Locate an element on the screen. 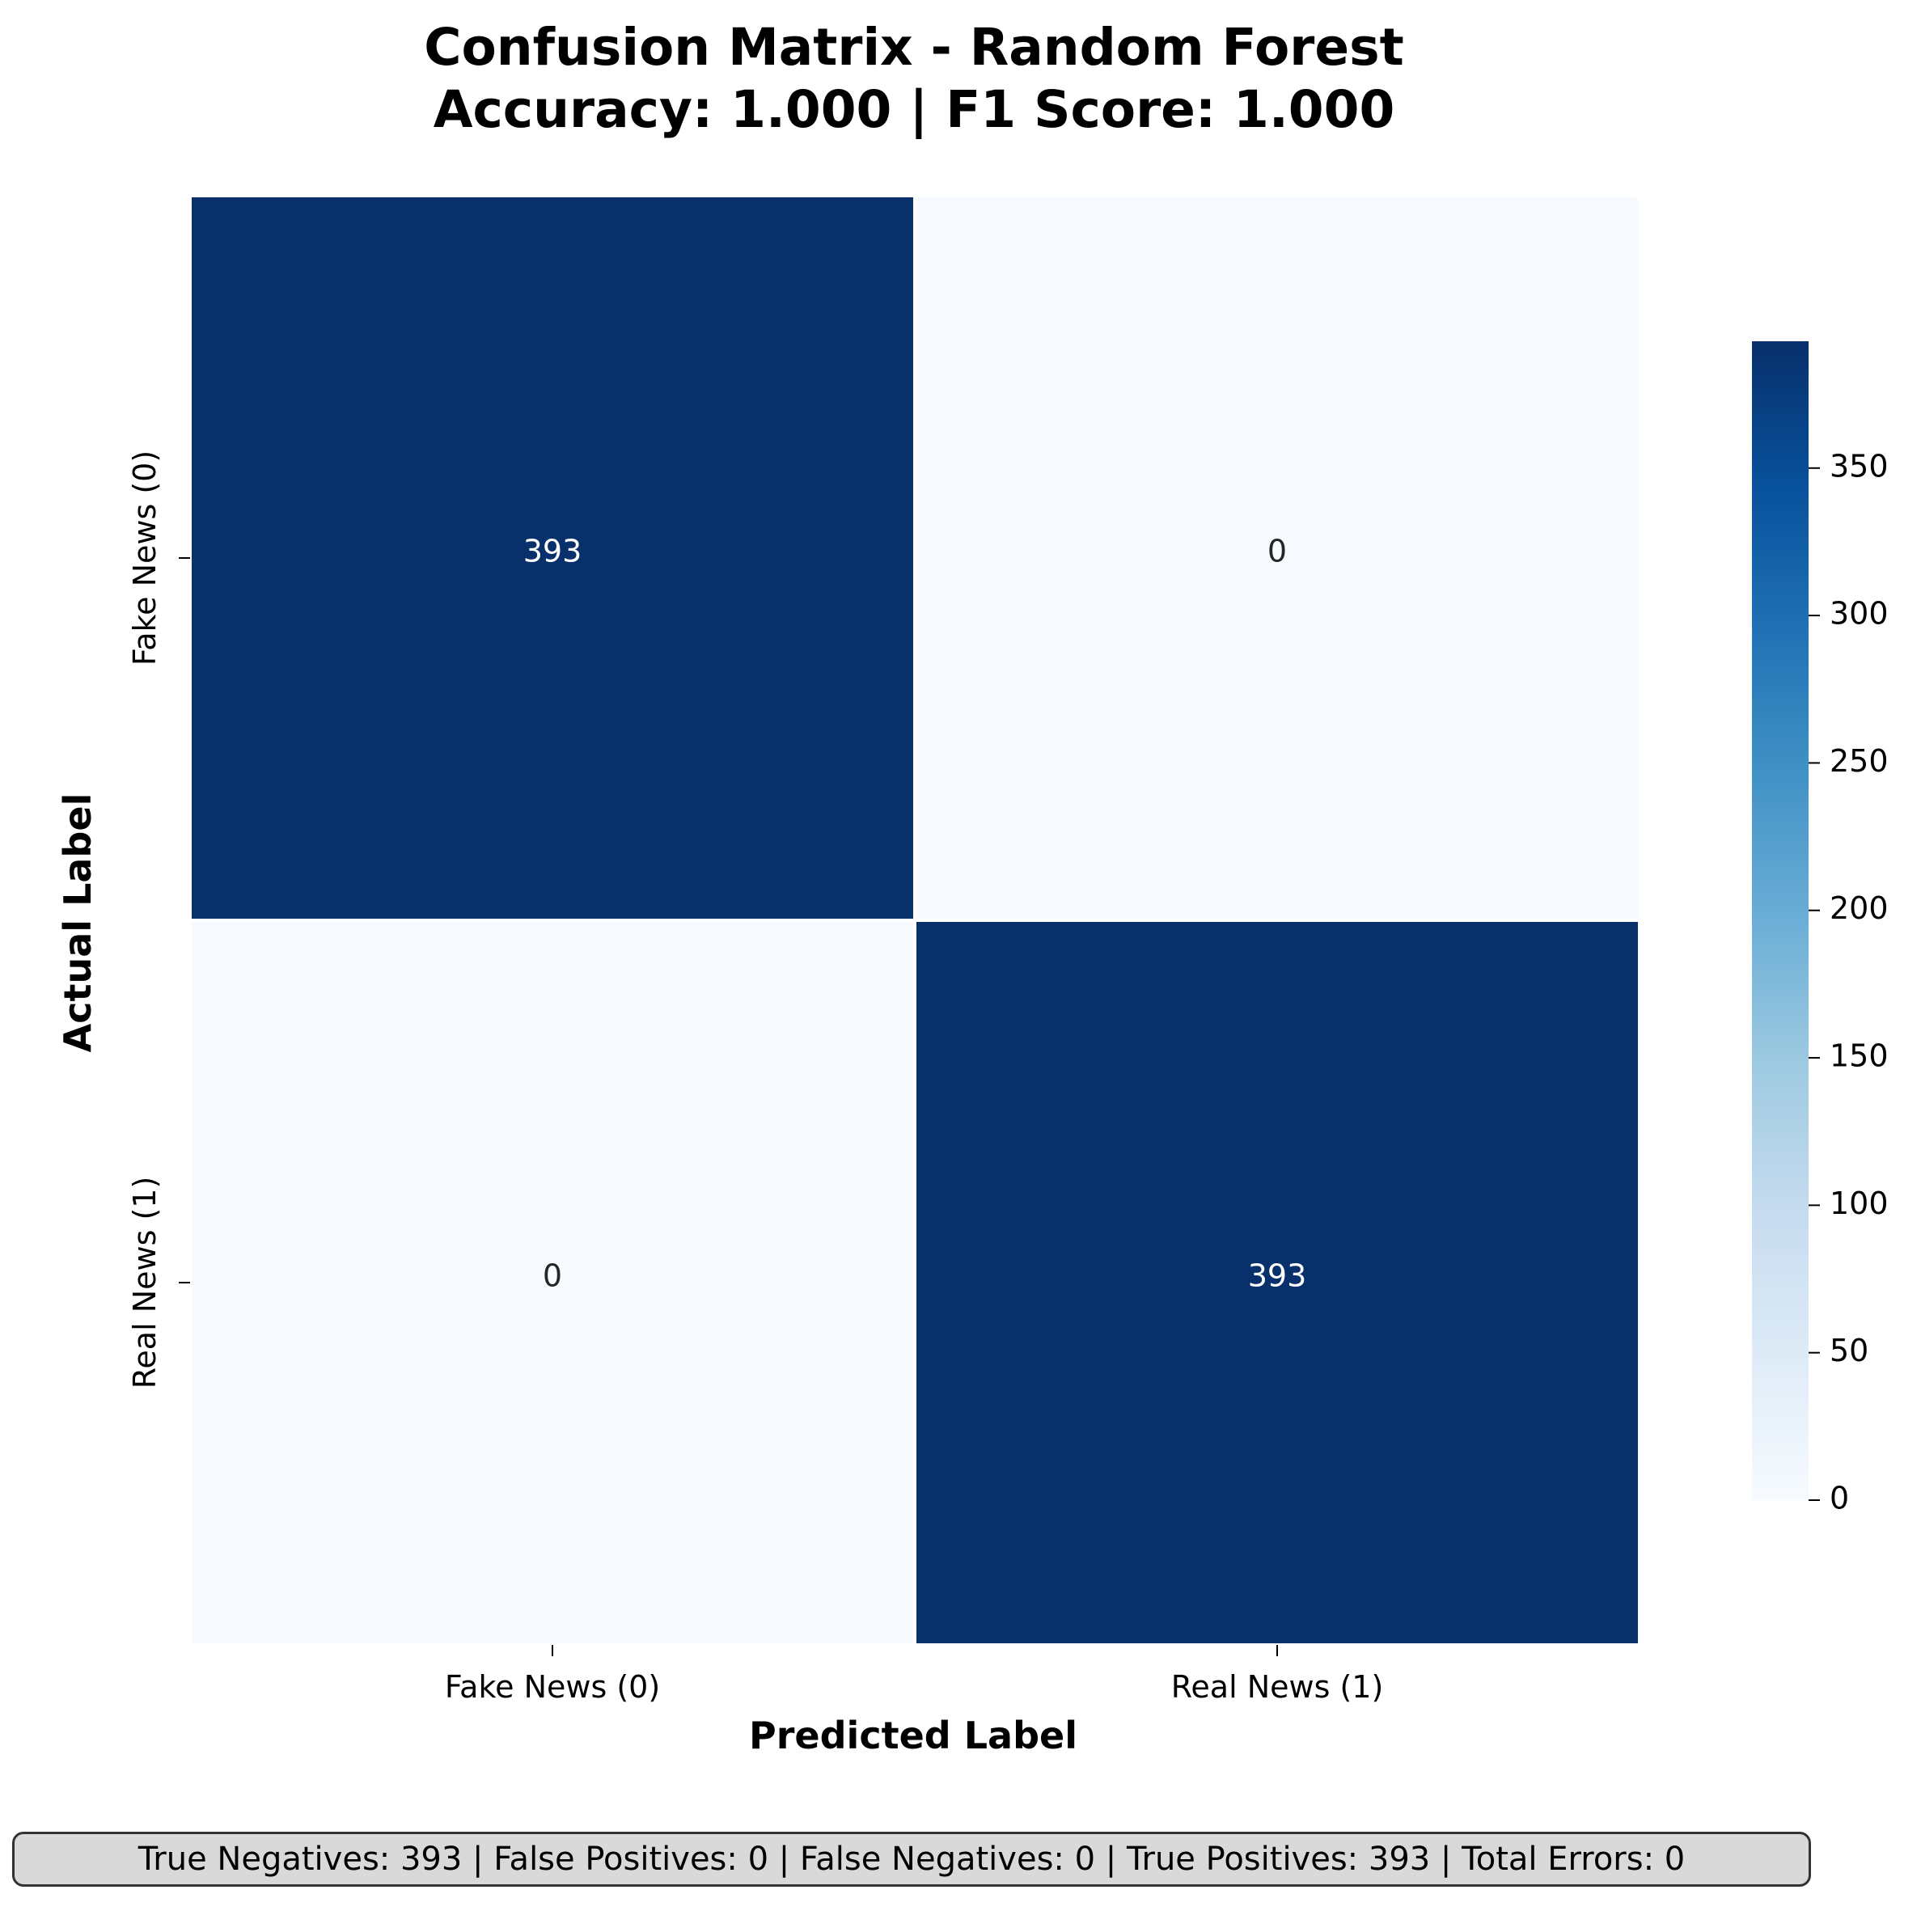 This screenshot has width=1921, height=1932. cell-value-1-1: 393 is located at coordinates (1277, 1276).